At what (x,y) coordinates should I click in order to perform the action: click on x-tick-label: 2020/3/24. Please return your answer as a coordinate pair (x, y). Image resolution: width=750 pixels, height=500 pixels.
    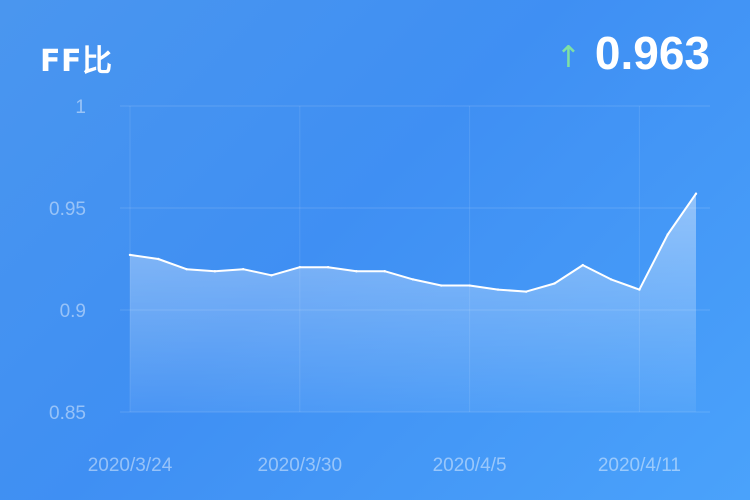
    Looking at the image, I should click on (130, 465).